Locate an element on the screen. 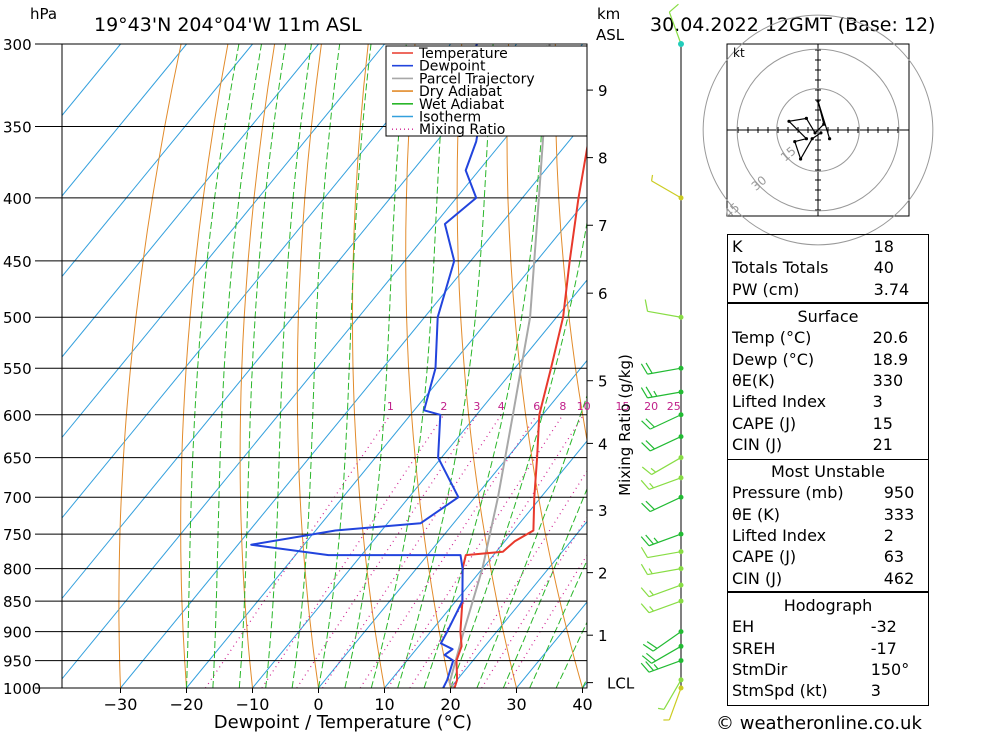 Image resolution: width=1000 pixels, height=733 pixels. temperature-line is located at coordinates (520, 415).